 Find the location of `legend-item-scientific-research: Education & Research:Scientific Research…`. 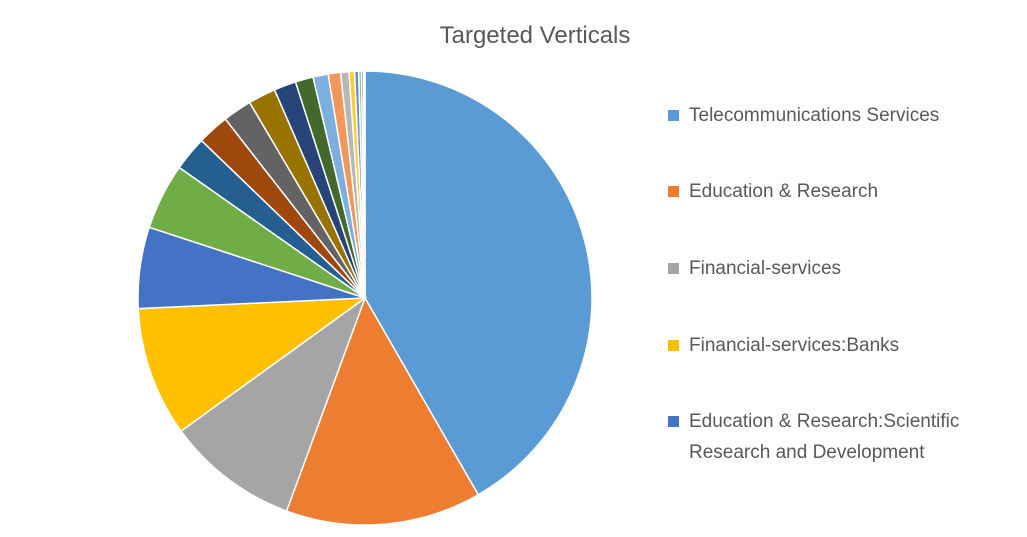

legend-item-scientific-research: Education & Research:Scientific Research… is located at coordinates (838, 437).